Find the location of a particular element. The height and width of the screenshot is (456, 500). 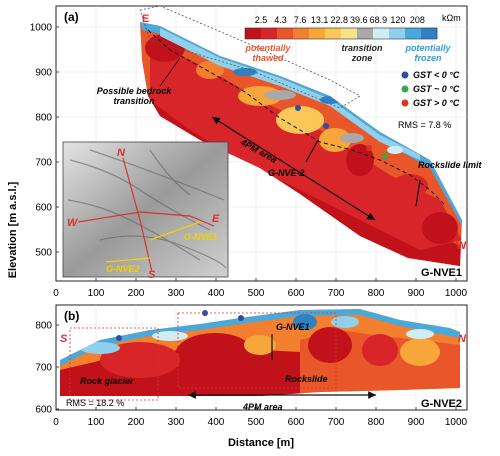

legend-label: GST < 0 °C is located at coordinates (436, 75).